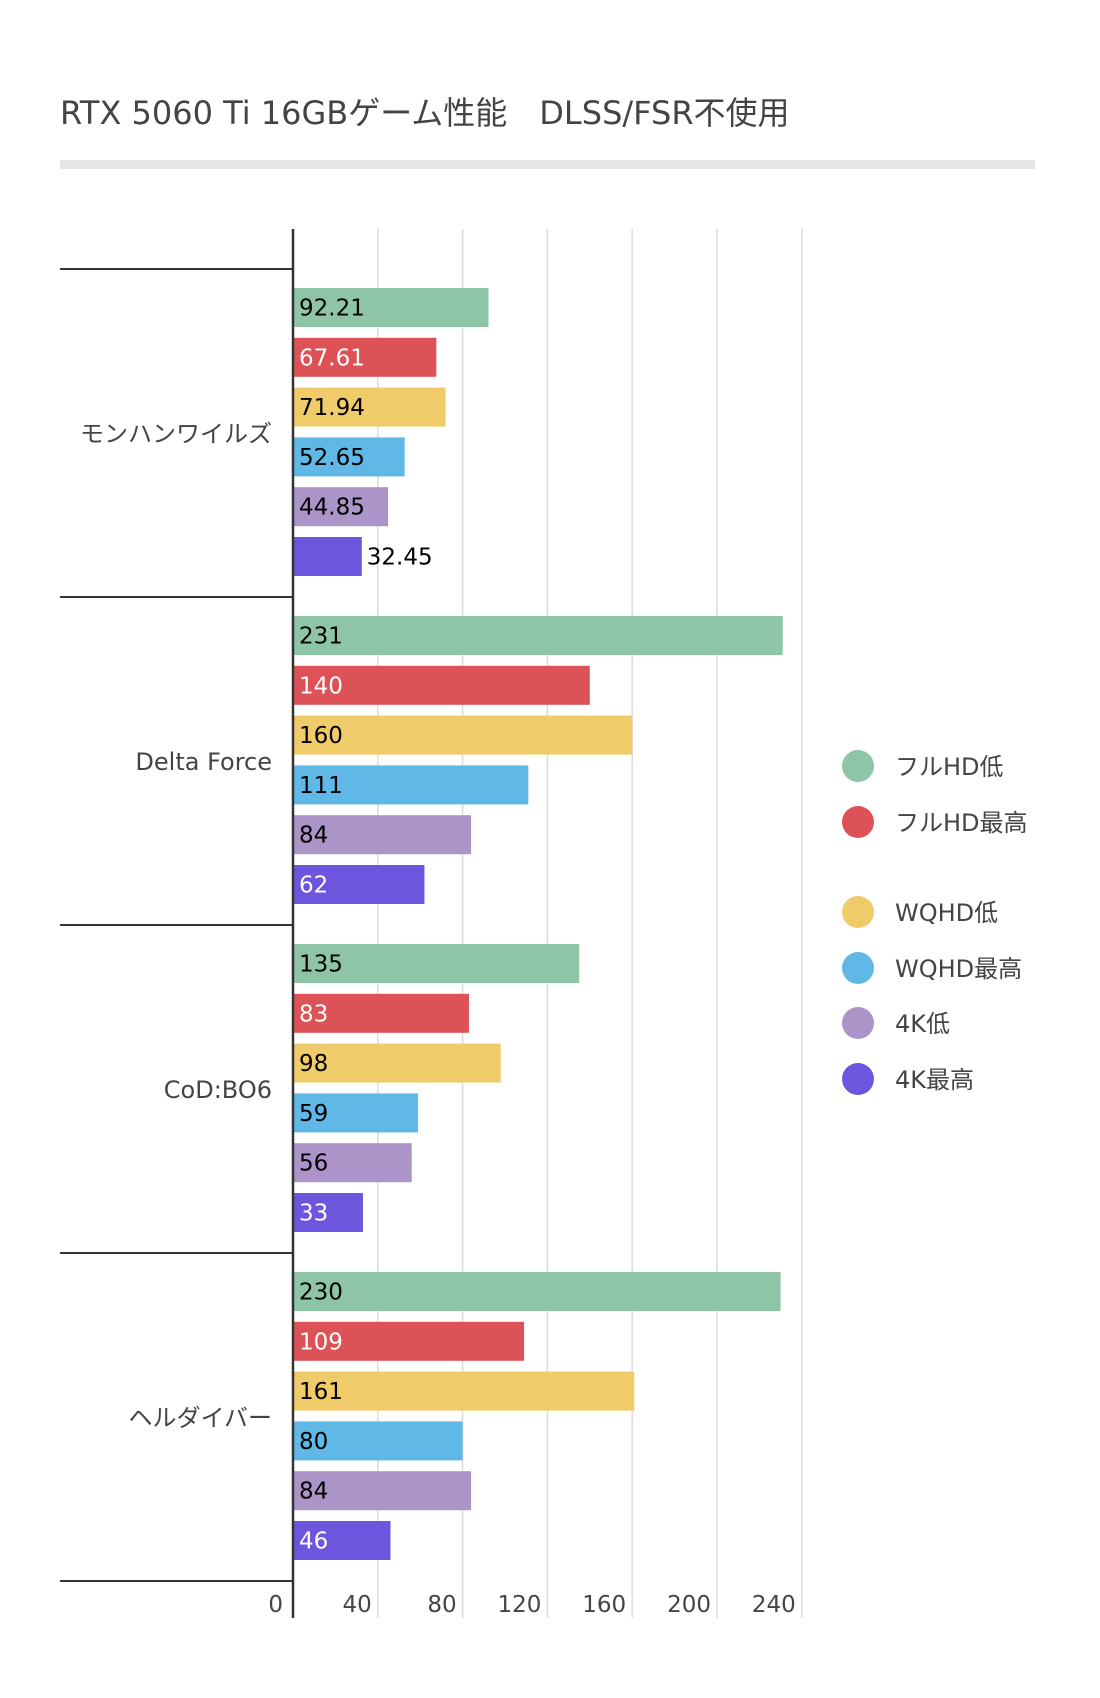 This screenshot has height=1698, width=1100. Describe the element at coordinates (203, 762) in the screenshot. I see `category-label: Delta Force` at that location.